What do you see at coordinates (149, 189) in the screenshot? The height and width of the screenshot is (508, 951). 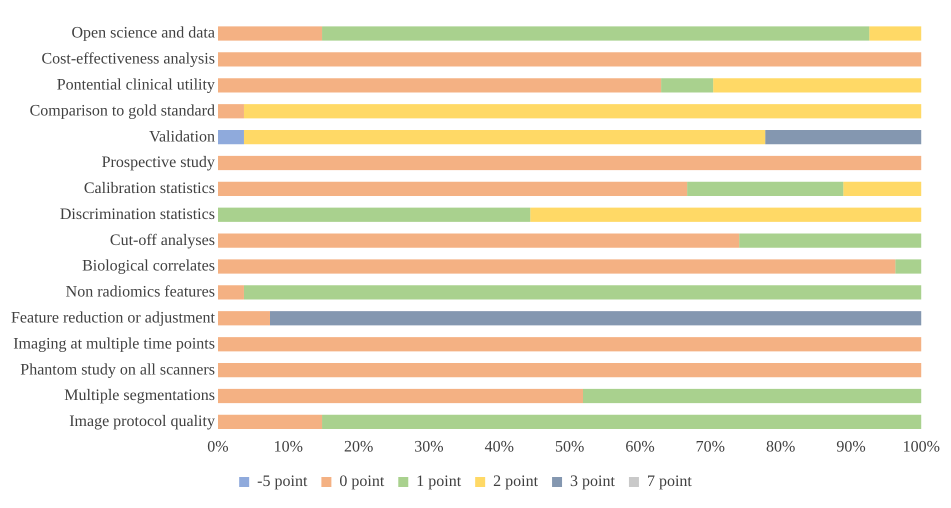 I see `y-tick-label: Calibration statistics` at bounding box center [149, 189].